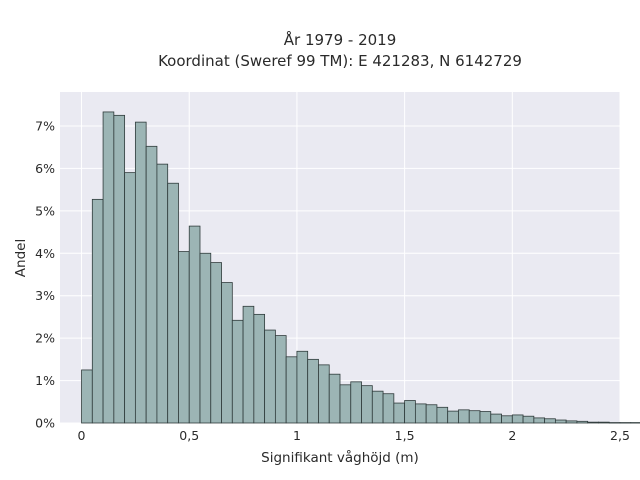 The height and width of the screenshot is (480, 640). What do you see at coordinates (45, 295) in the screenshot?
I see `y-tick-label: 3%` at bounding box center [45, 295].